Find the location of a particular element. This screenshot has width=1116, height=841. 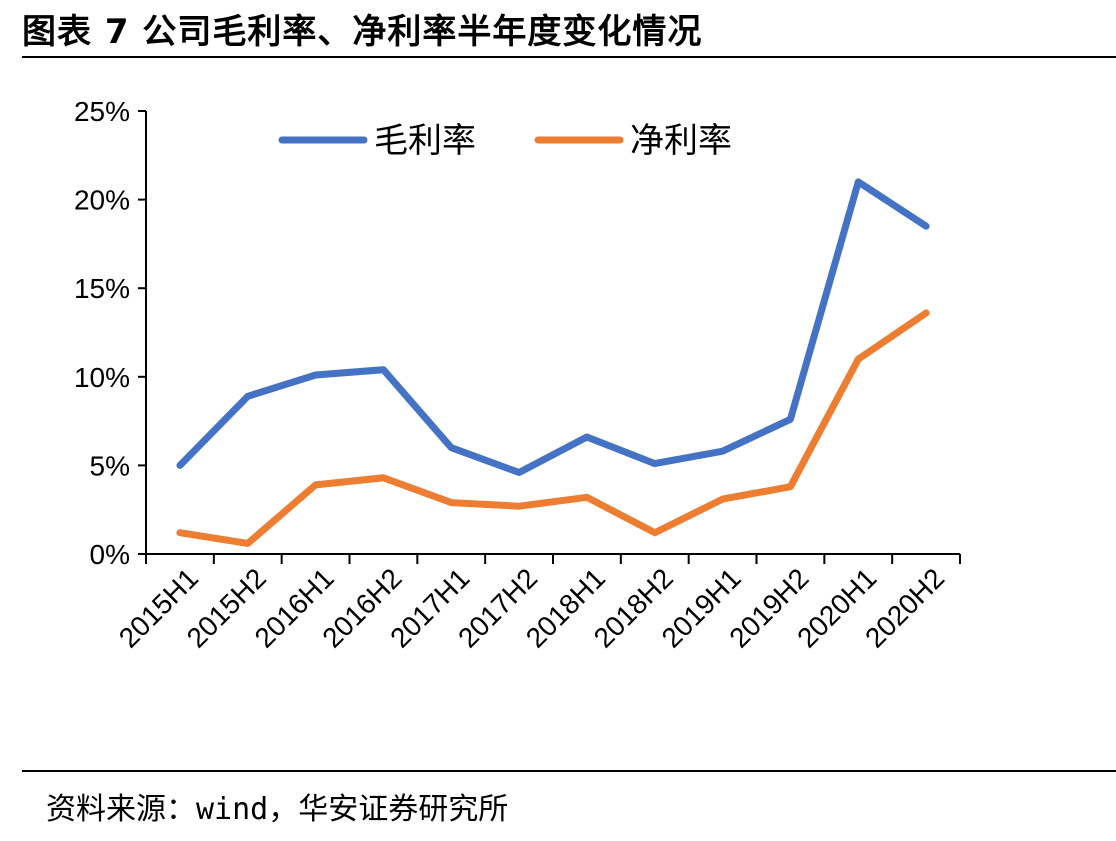

y-tick-label: 20% is located at coordinates (102, 200).